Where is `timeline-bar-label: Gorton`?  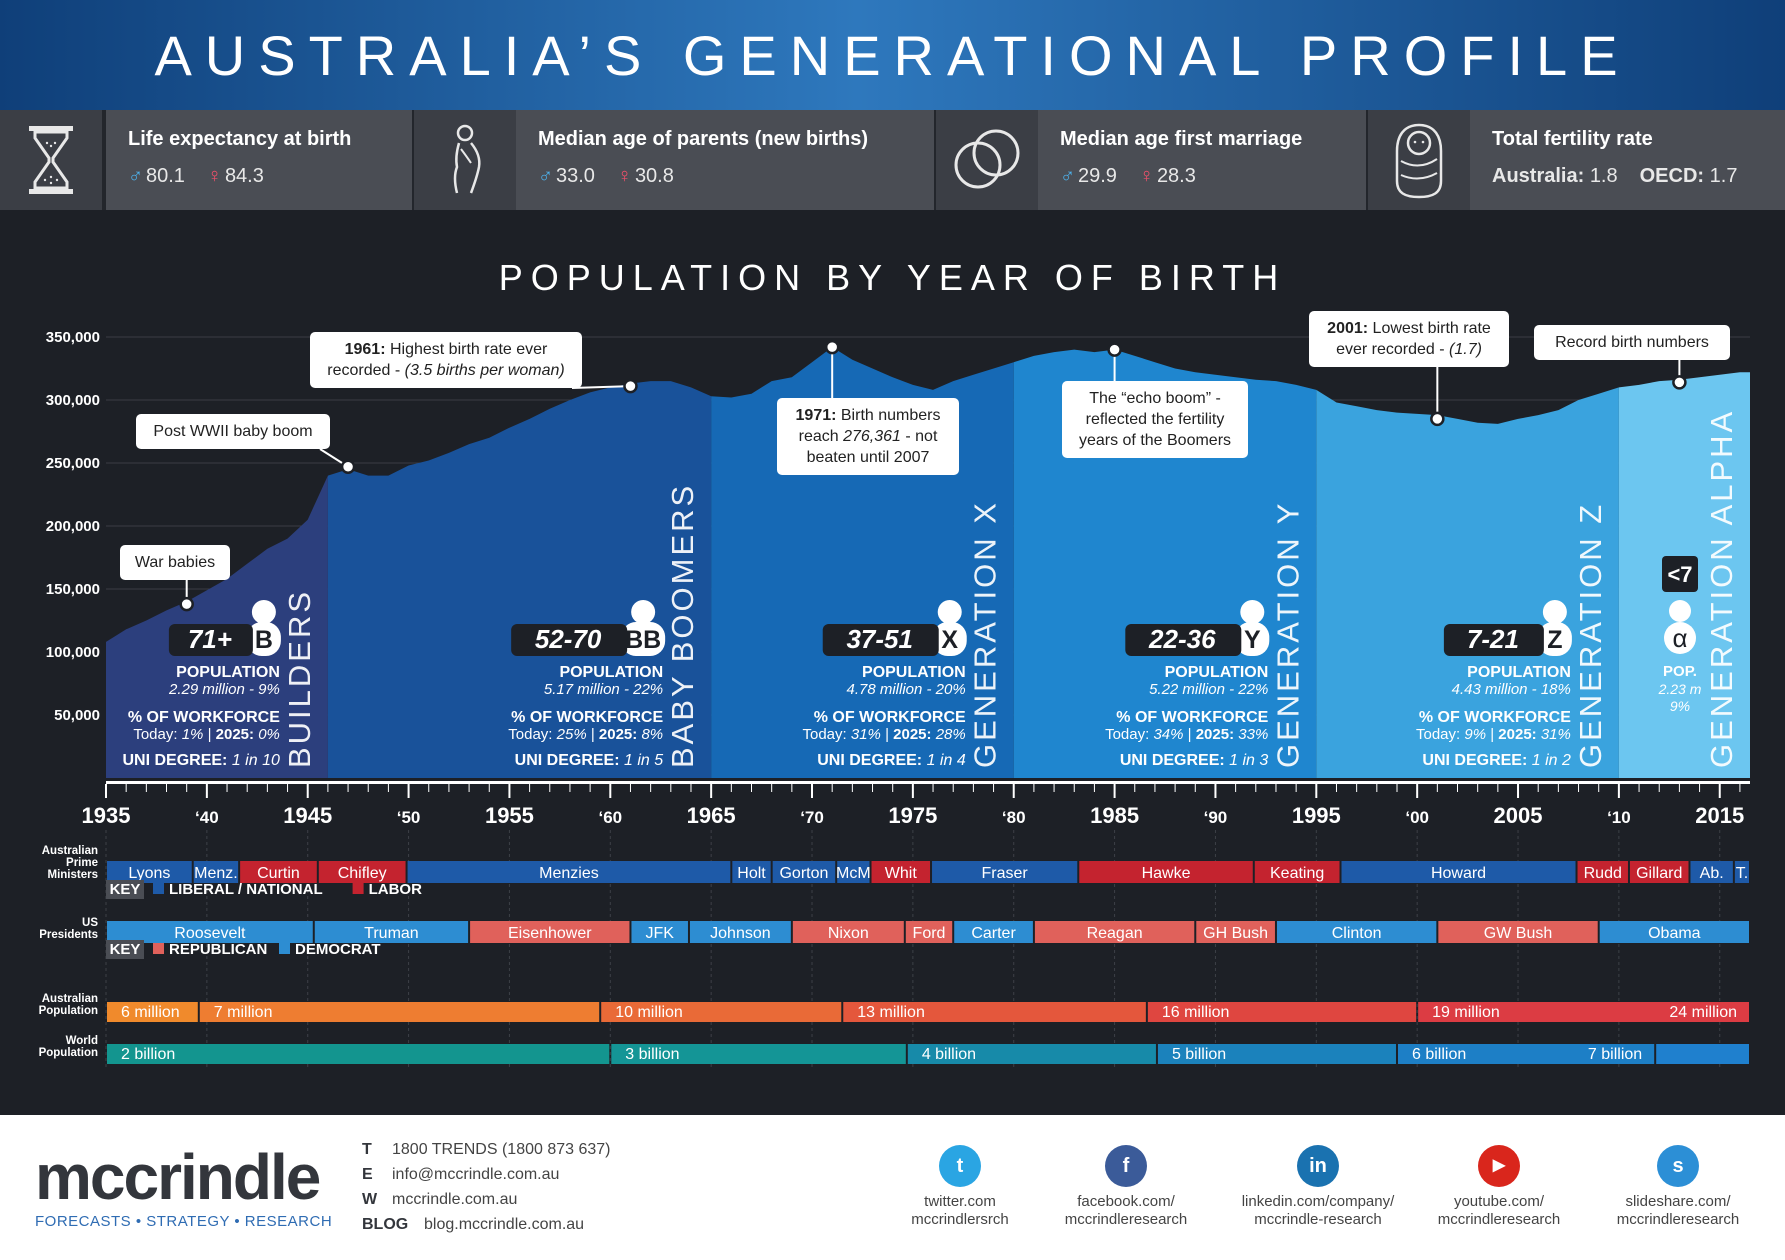
timeline-bar-label: Gorton is located at coordinates (803, 873).